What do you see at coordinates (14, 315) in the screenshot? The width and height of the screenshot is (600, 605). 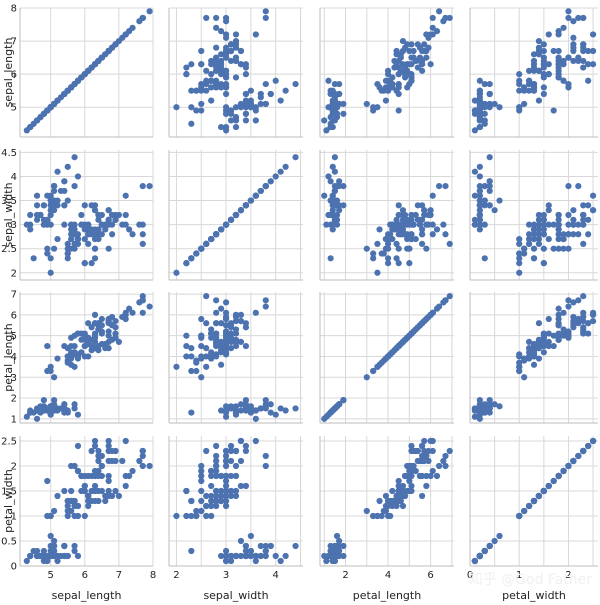 I see `y-tick-label: 6` at bounding box center [14, 315].